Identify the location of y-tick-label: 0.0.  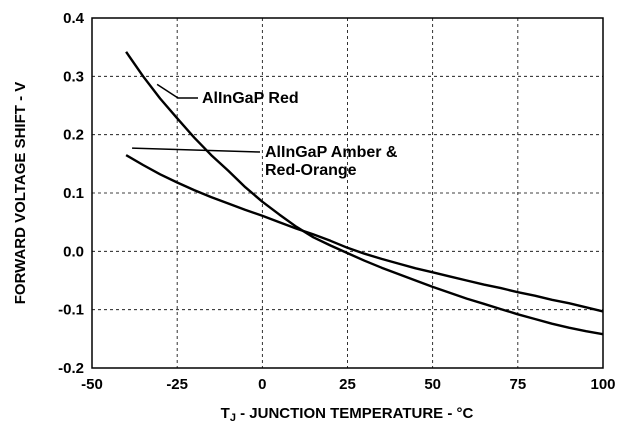
(73, 251).